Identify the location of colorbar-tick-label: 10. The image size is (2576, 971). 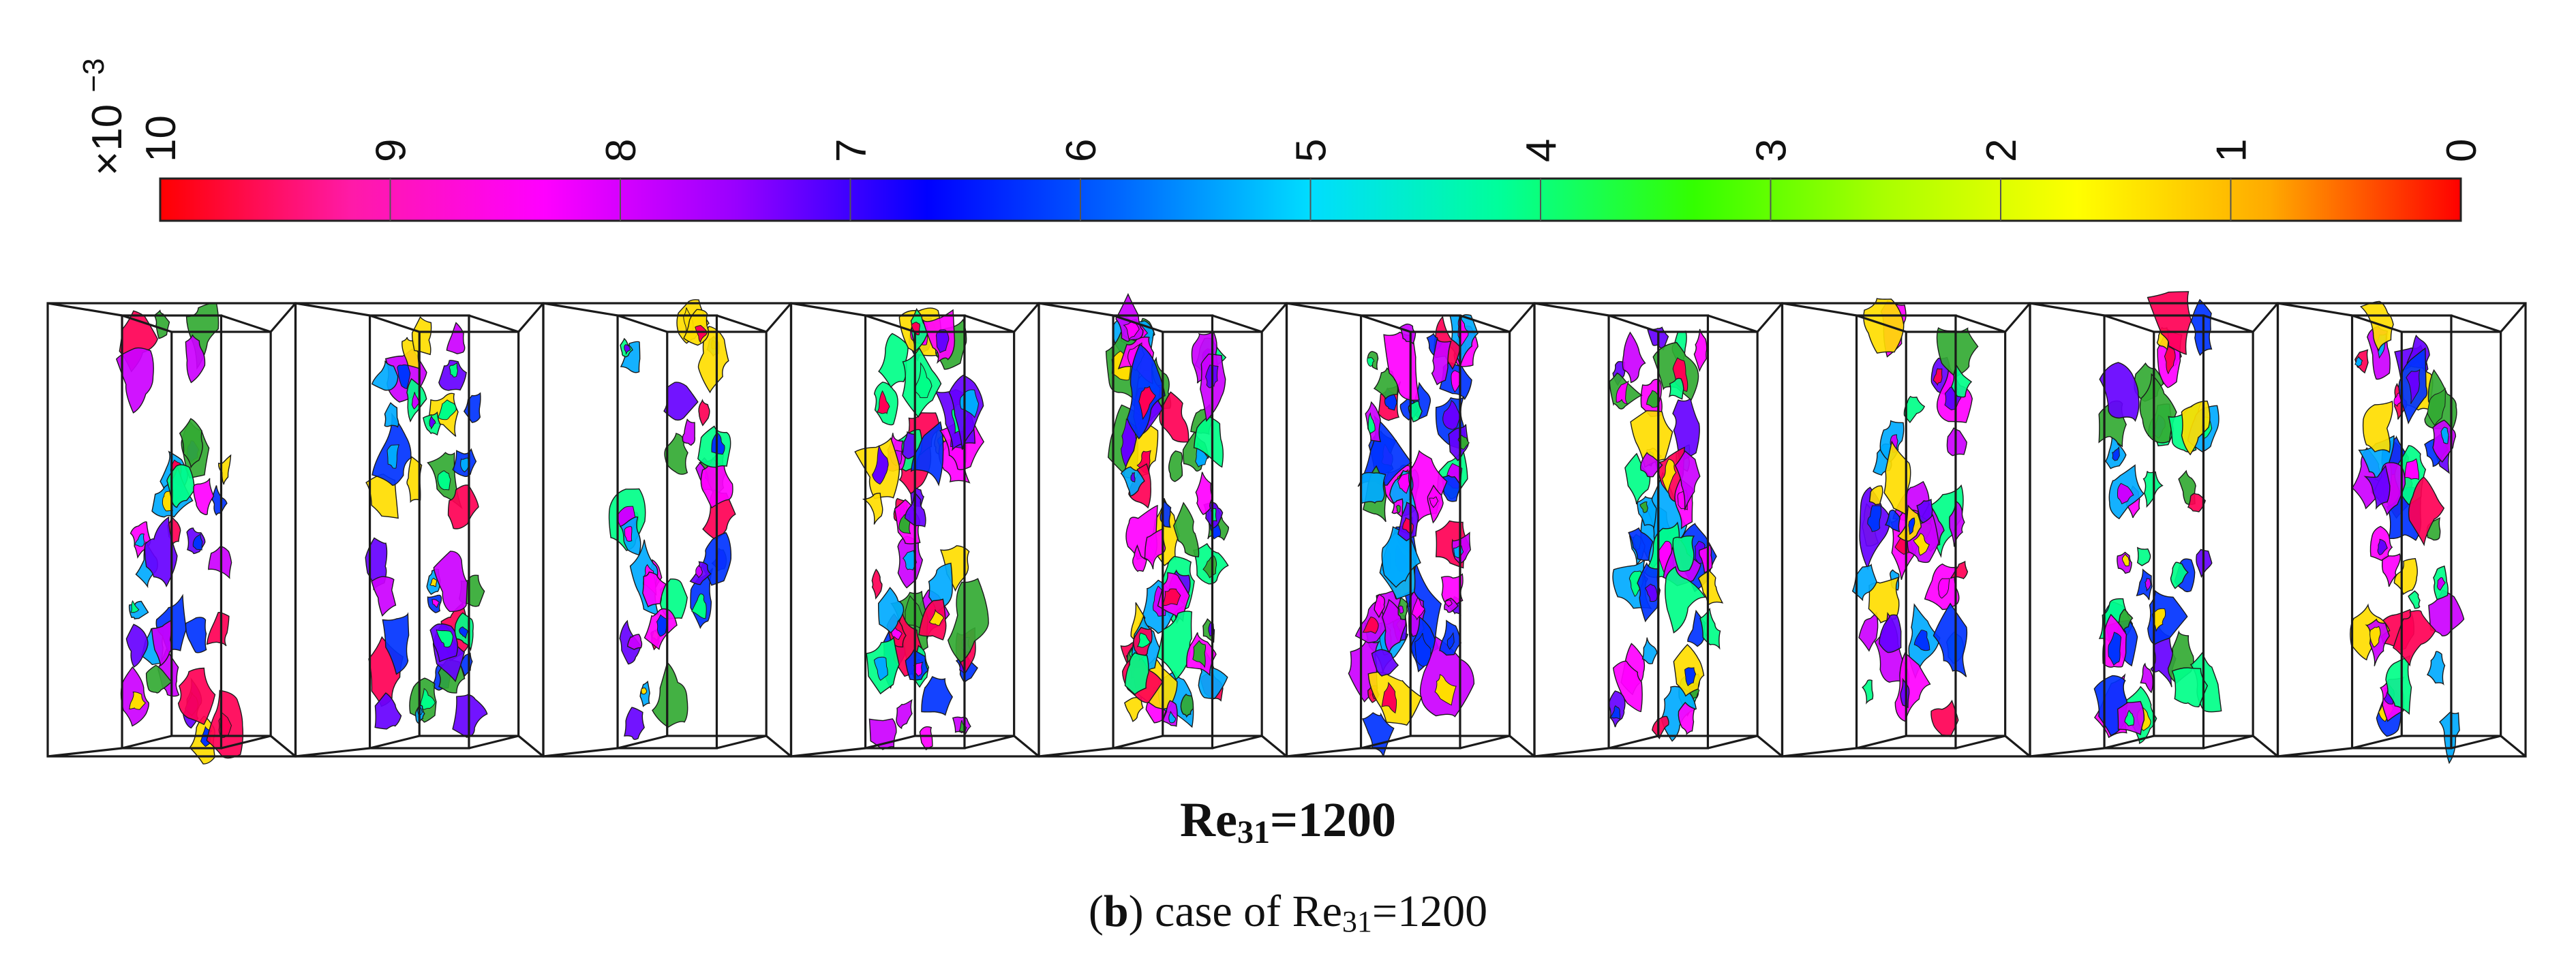
(161, 138).